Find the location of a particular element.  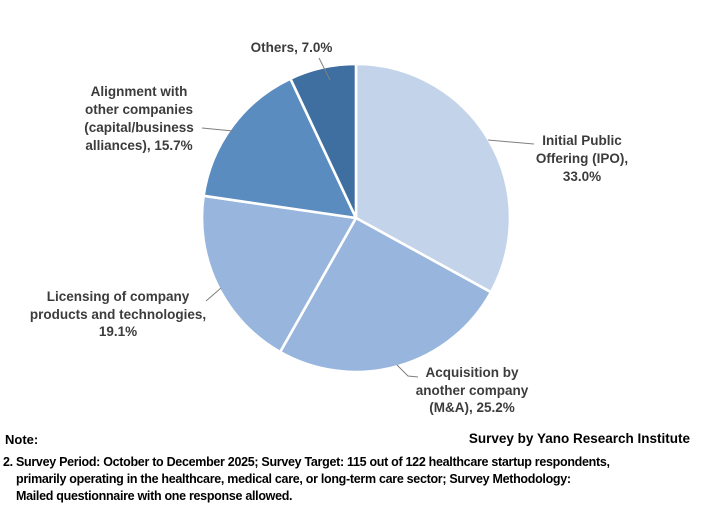

pie-slice-others is located at coordinates (323, 141).